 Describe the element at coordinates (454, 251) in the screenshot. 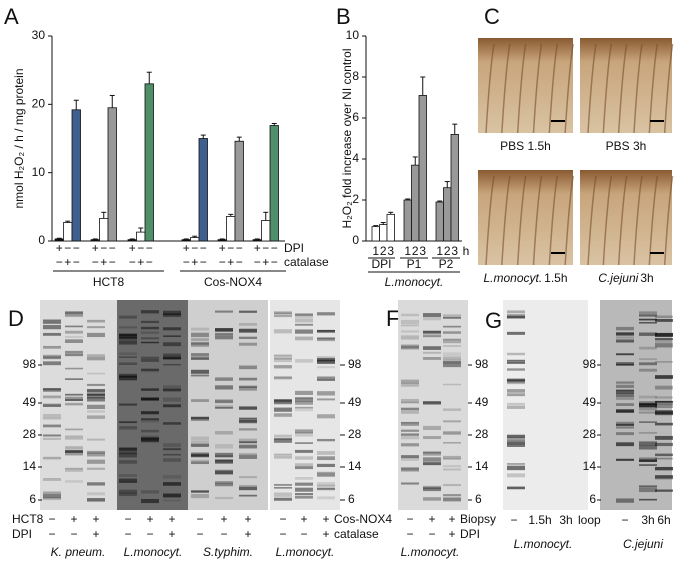

I see `x-tick-label: 3` at that location.